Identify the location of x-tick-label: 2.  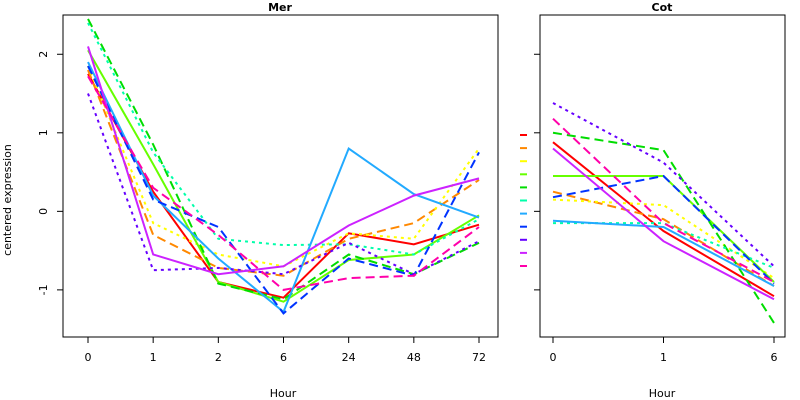
(218, 357).